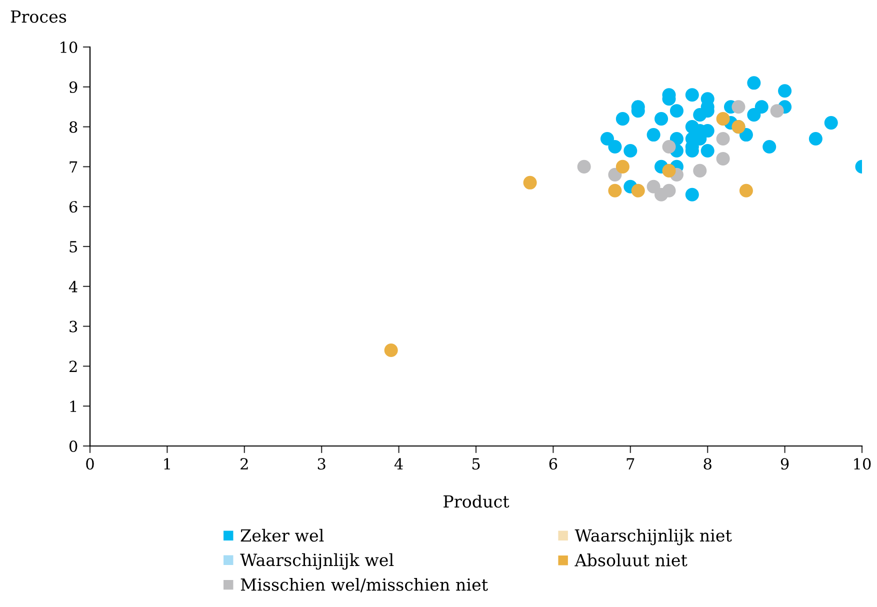 Image resolution: width=877 pixels, height=607 pixels. Describe the element at coordinates (73, 87) in the screenshot. I see `y-tick-label: 9` at that location.